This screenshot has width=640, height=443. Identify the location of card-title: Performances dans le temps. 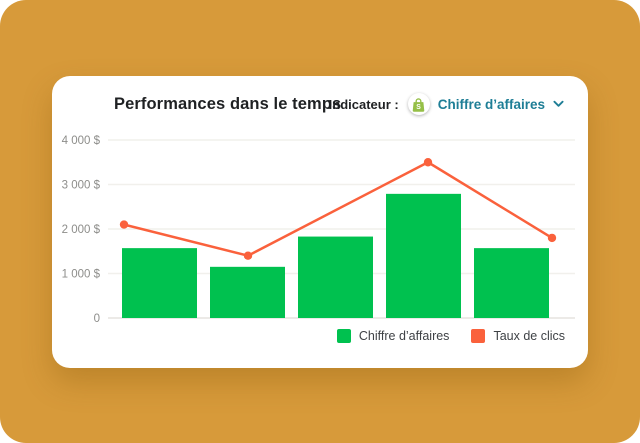
(228, 104).